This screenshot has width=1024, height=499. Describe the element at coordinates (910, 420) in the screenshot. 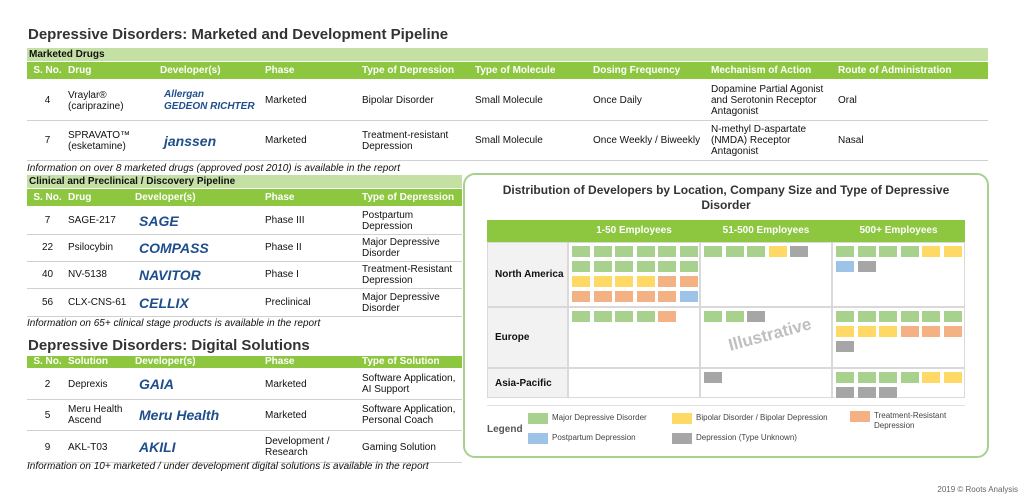

I see `legend-label: Treatment-Resistant Depression` at that location.